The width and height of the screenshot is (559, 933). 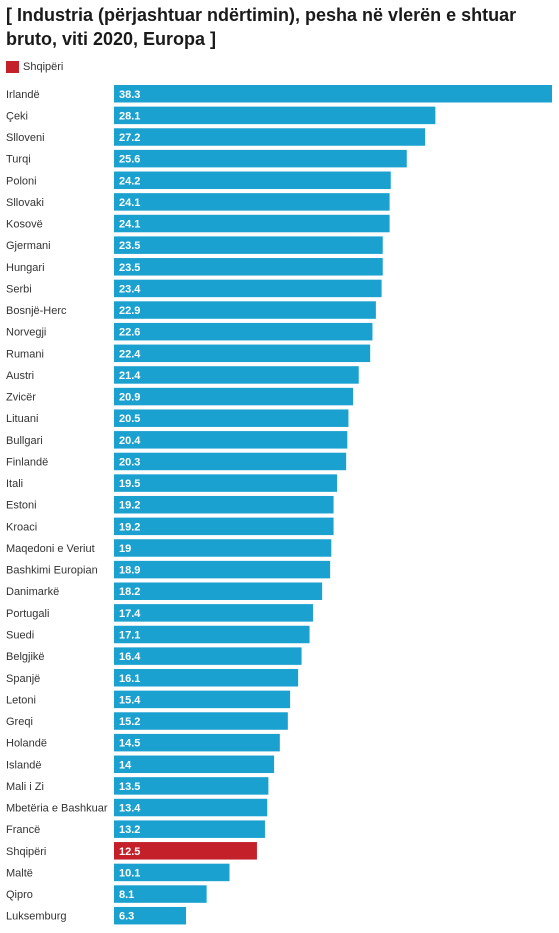 I want to click on category-label-mali-i-zi: Mali i Zi, so click(x=25, y=787).